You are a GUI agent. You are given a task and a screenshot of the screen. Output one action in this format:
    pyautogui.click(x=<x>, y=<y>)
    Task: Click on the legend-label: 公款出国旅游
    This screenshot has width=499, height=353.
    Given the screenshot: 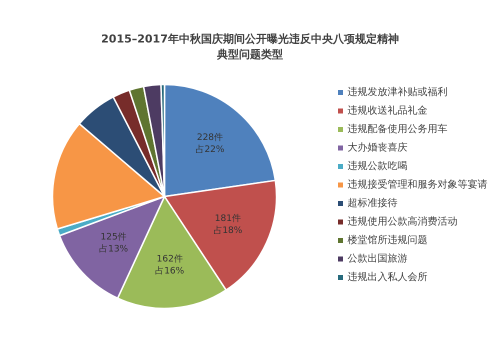 What is the action you would take?
    pyautogui.click(x=378, y=258)
    